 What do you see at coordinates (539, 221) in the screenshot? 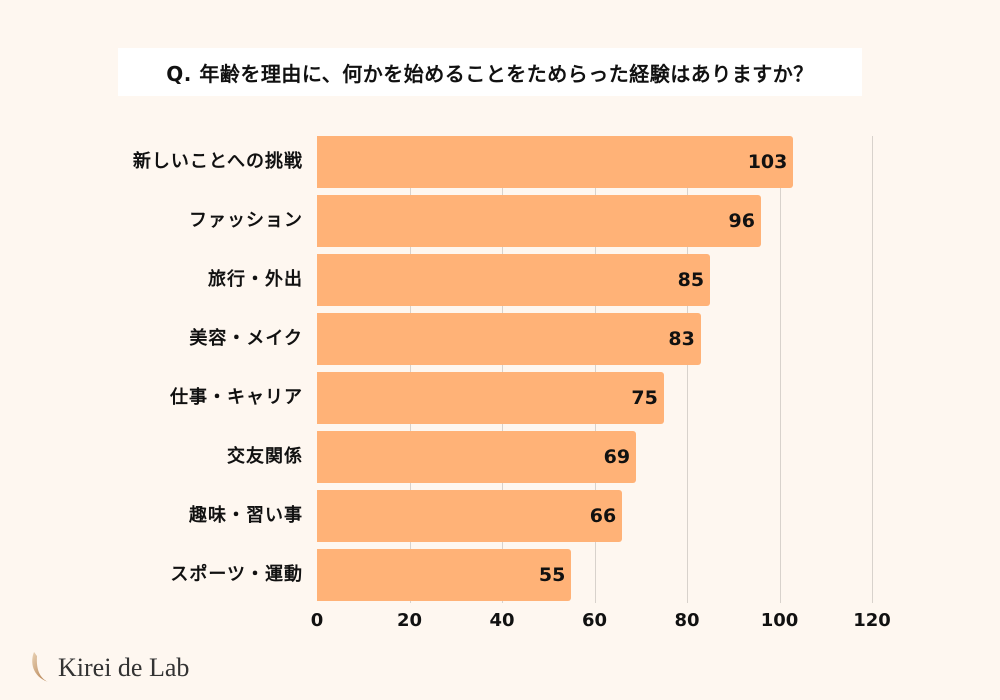
I see `bar: 96` at bounding box center [539, 221].